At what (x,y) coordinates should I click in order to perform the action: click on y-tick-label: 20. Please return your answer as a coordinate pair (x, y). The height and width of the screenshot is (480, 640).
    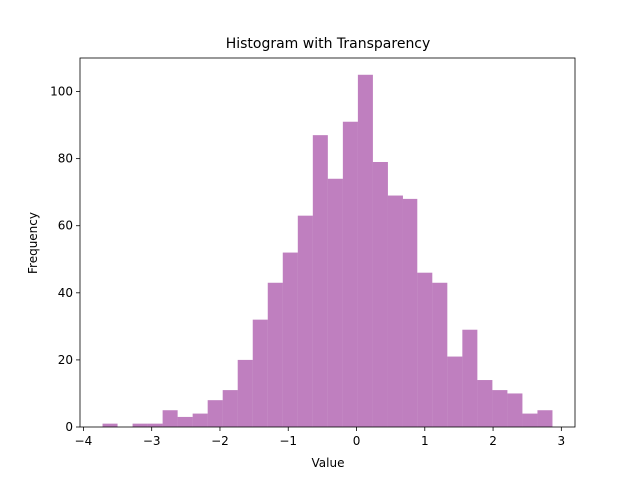
    Looking at the image, I should click on (65, 360).